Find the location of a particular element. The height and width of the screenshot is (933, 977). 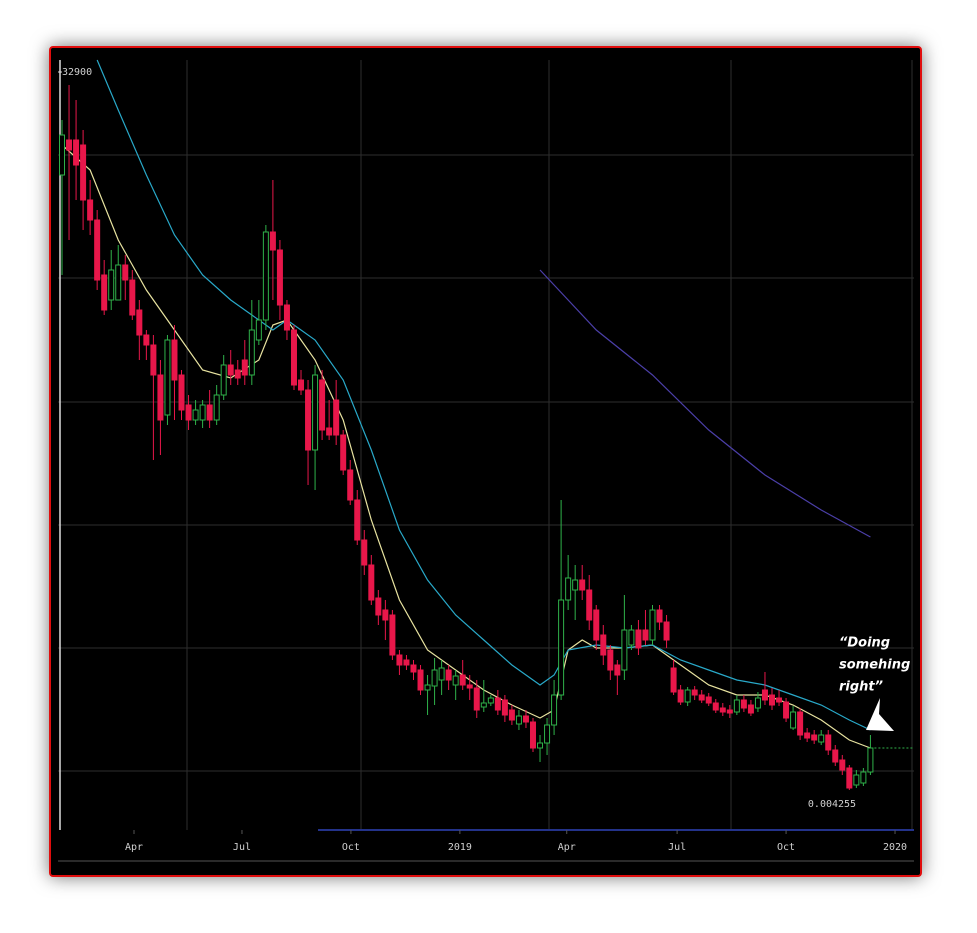

x-tick-label: 2019 is located at coordinates (460, 847).